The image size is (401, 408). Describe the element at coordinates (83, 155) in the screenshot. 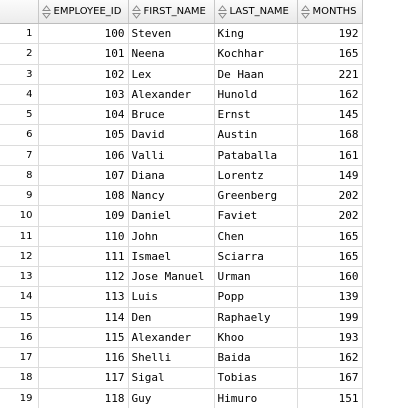

I see `cell-employee-id: 106` at that location.